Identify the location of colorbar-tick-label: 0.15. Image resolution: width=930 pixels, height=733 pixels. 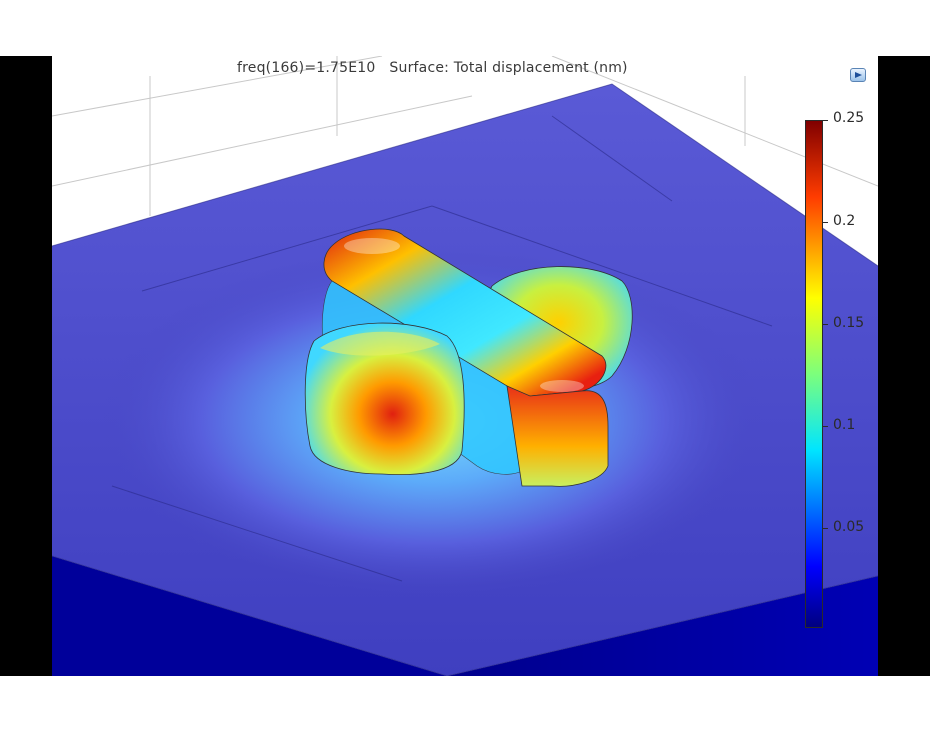
(849, 323).